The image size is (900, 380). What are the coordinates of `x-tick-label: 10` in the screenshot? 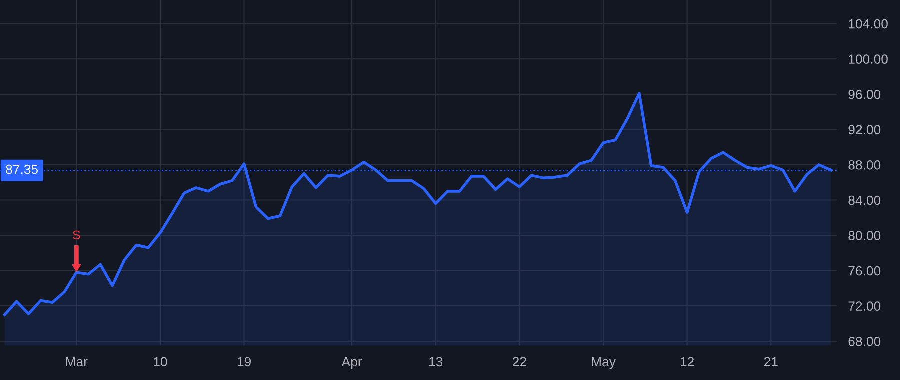 It's located at (161, 362).